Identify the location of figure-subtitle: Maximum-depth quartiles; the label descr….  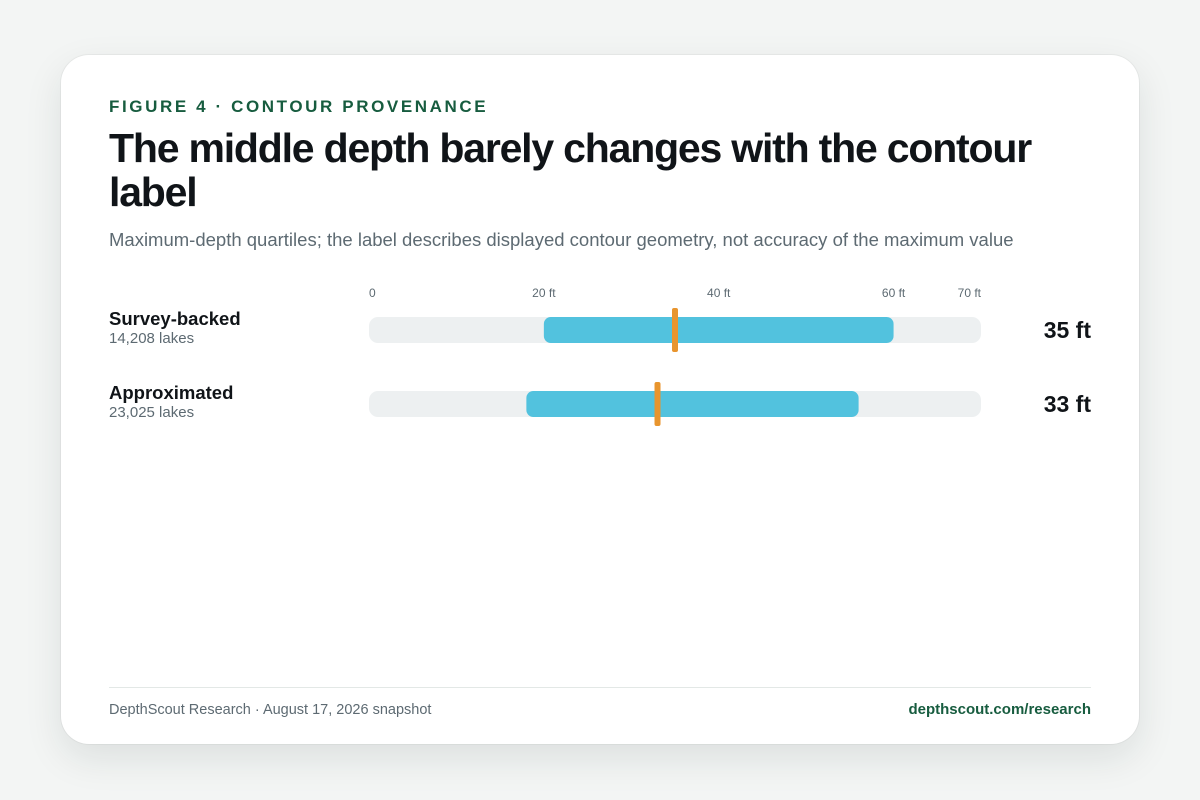
(561, 239).